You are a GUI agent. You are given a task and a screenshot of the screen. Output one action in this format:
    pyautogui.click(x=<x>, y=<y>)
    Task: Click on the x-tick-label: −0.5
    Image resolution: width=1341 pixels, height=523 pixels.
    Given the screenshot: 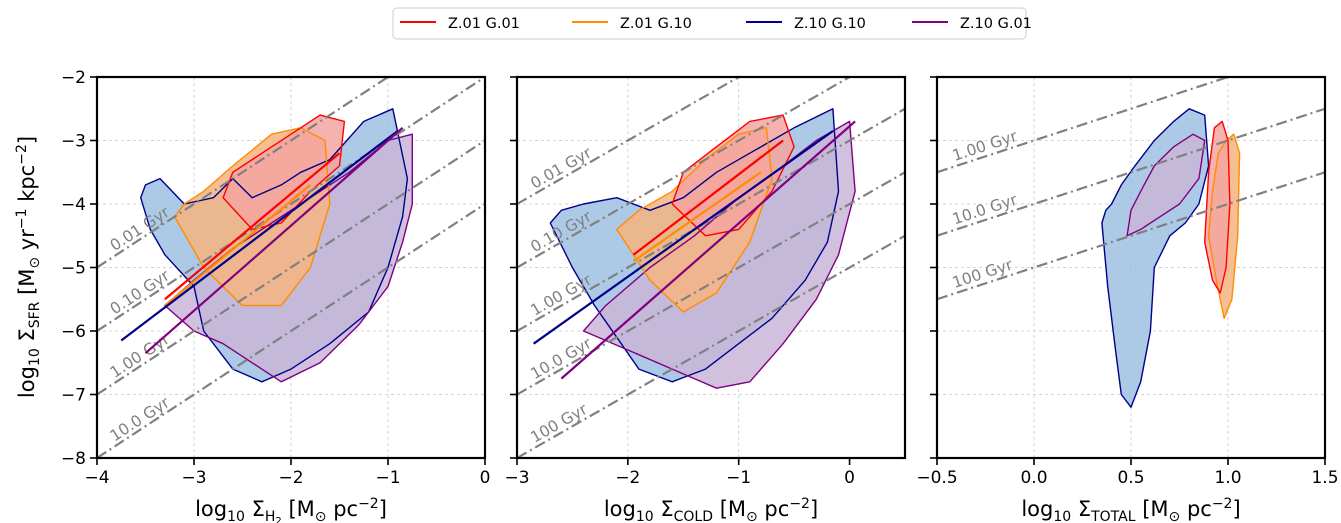 What is the action you would take?
    pyautogui.click(x=936, y=478)
    